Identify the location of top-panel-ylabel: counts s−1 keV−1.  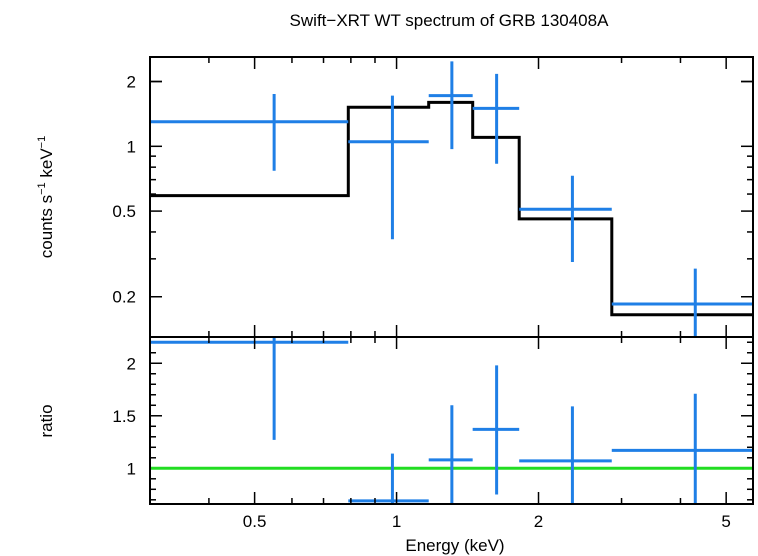
(46, 197).